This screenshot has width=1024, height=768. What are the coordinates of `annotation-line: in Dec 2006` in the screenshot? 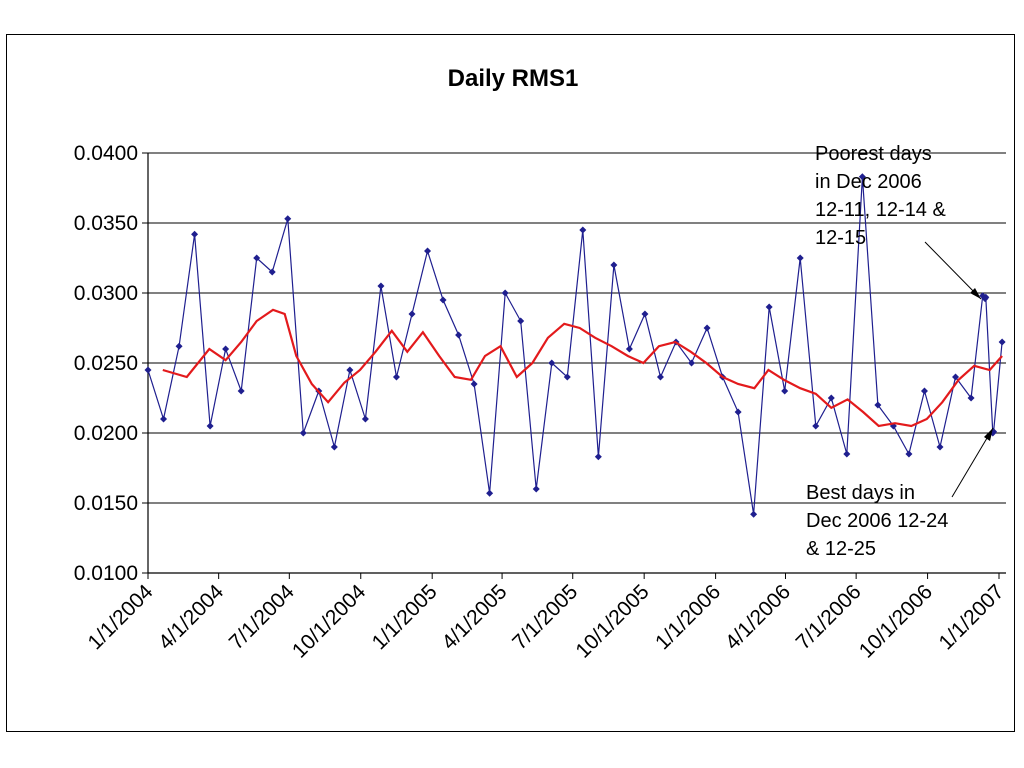 It's located at (868, 182).